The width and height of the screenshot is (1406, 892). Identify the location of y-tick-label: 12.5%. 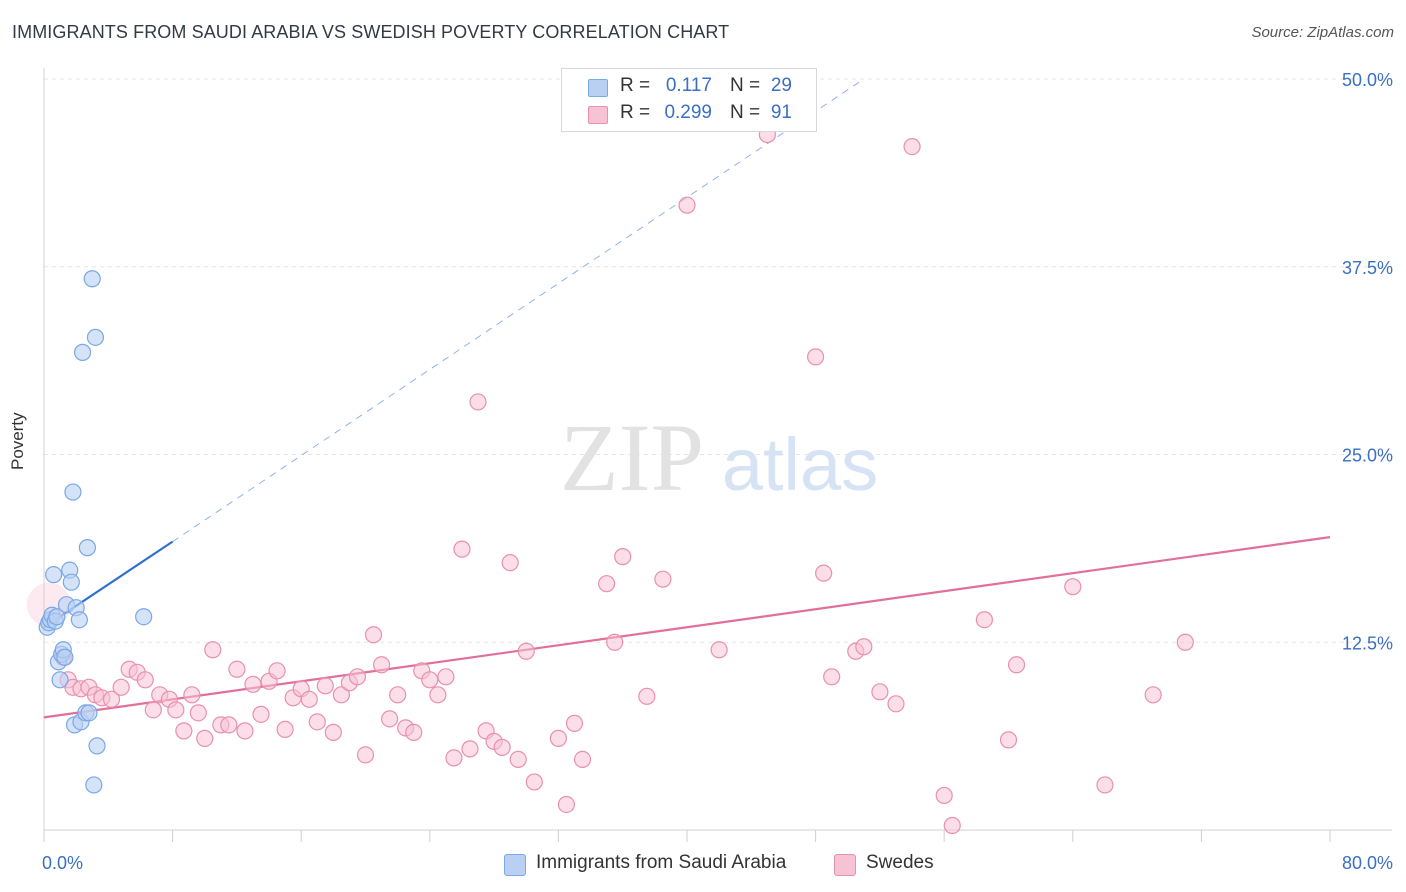
(1367, 643).